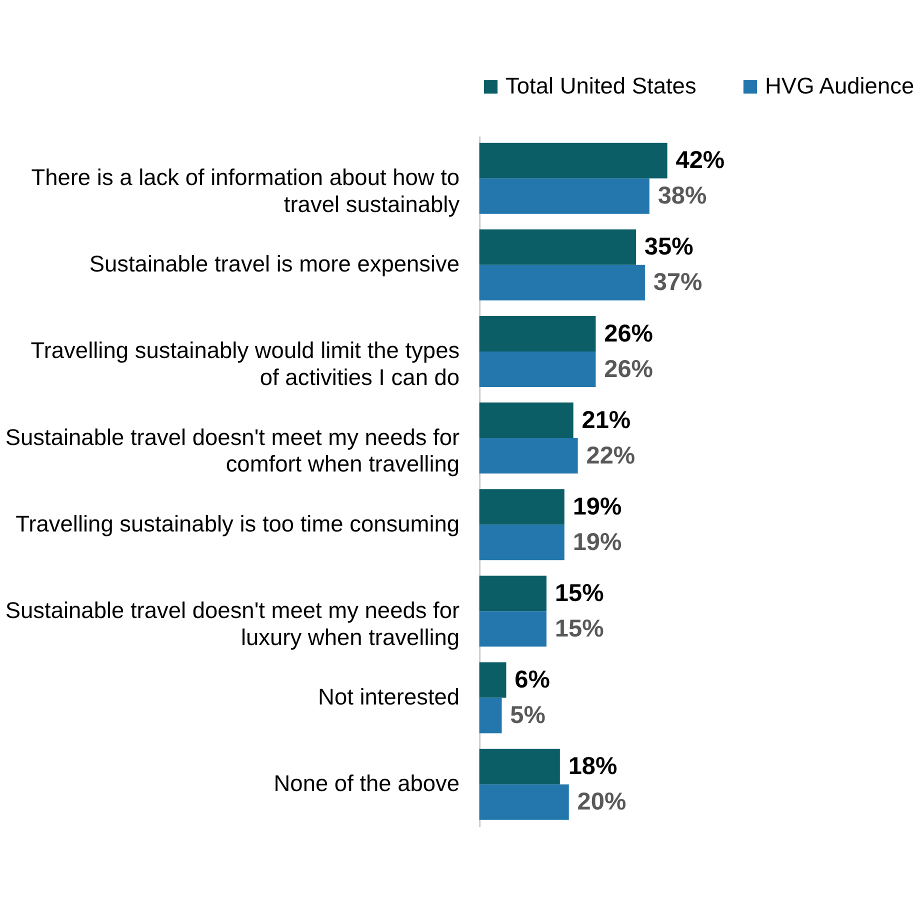 This screenshot has width=920, height=913. I want to click on y-tick-label: Travelling sustainably would limit the types of activities I can do, so click(245, 363).